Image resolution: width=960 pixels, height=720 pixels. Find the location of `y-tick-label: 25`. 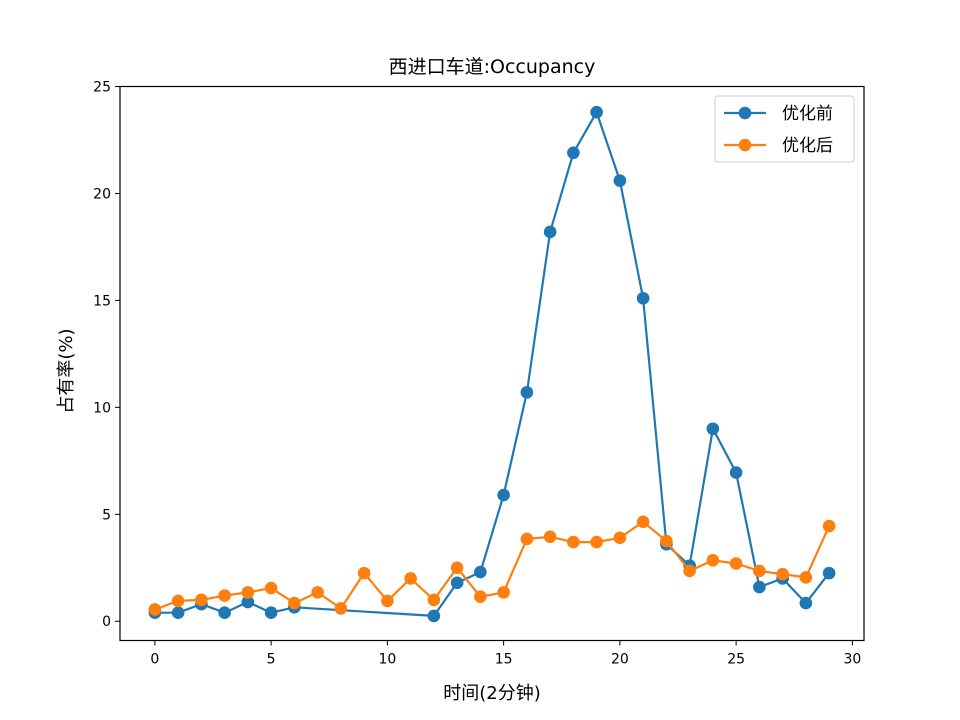

y-tick-label: 25 is located at coordinates (102, 88).